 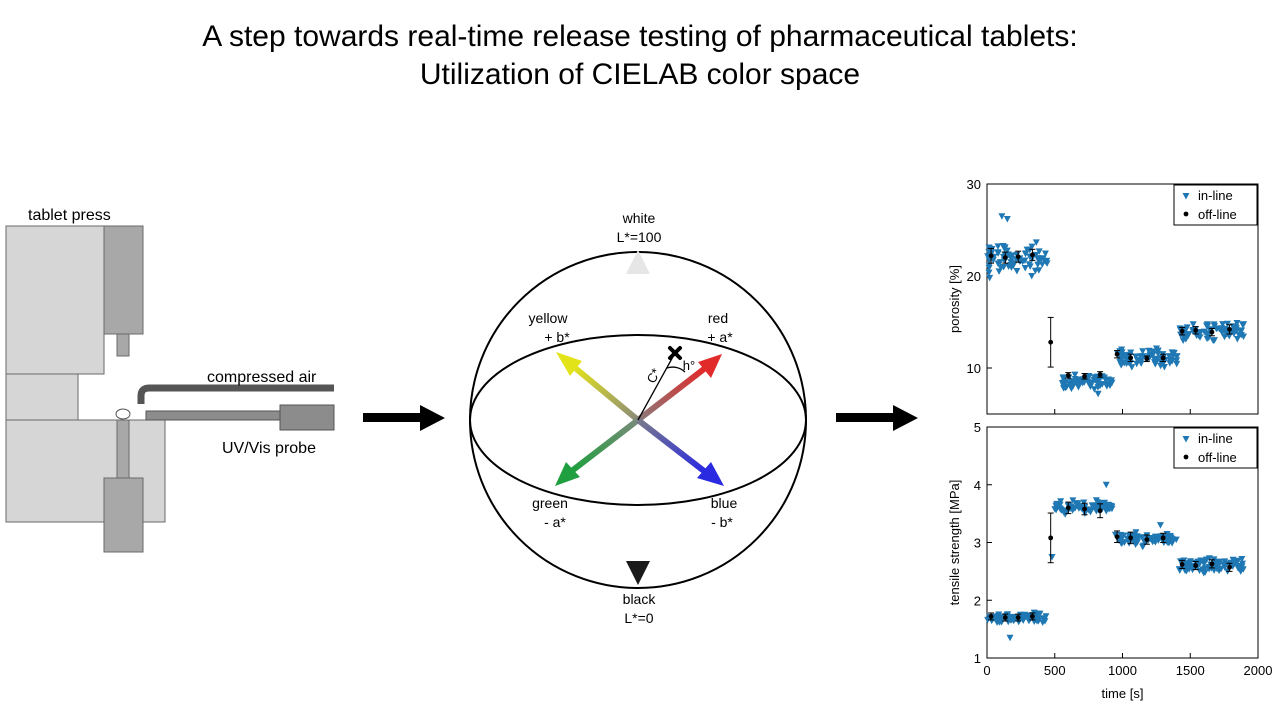 What do you see at coordinates (675, 353) in the screenshot?
I see `color-point-marker` at bounding box center [675, 353].